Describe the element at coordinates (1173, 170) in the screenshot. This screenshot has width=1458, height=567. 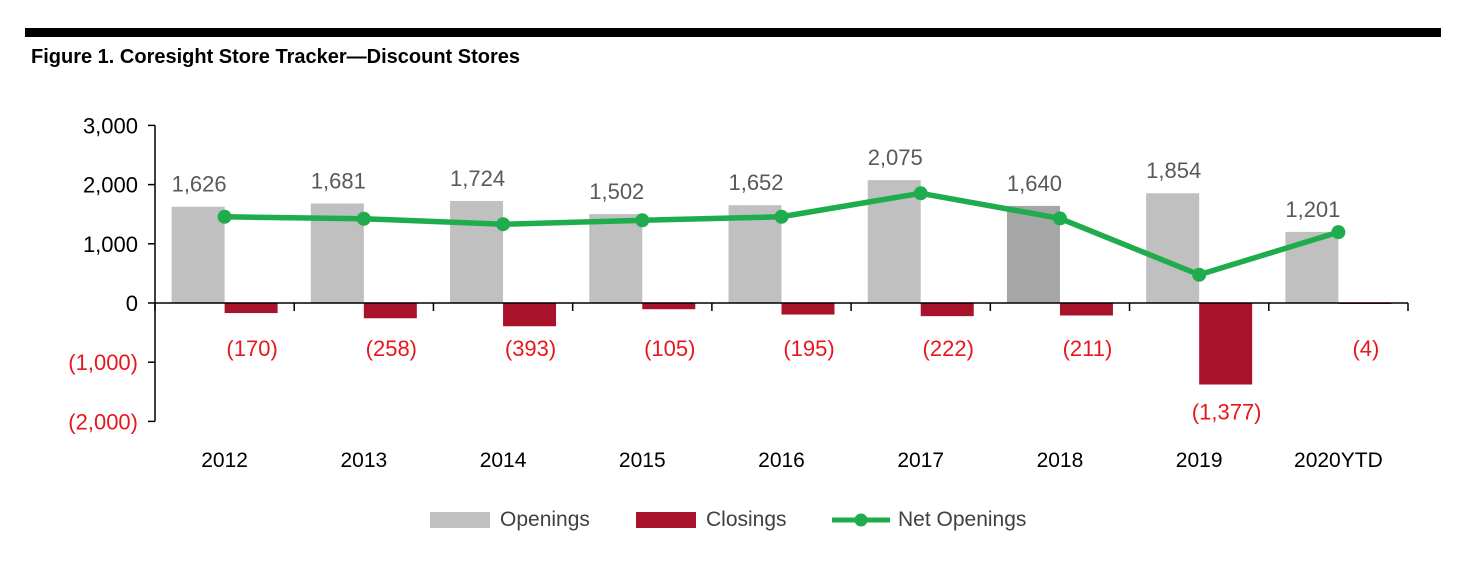
I see `openings-data-label: 1,854` at that location.